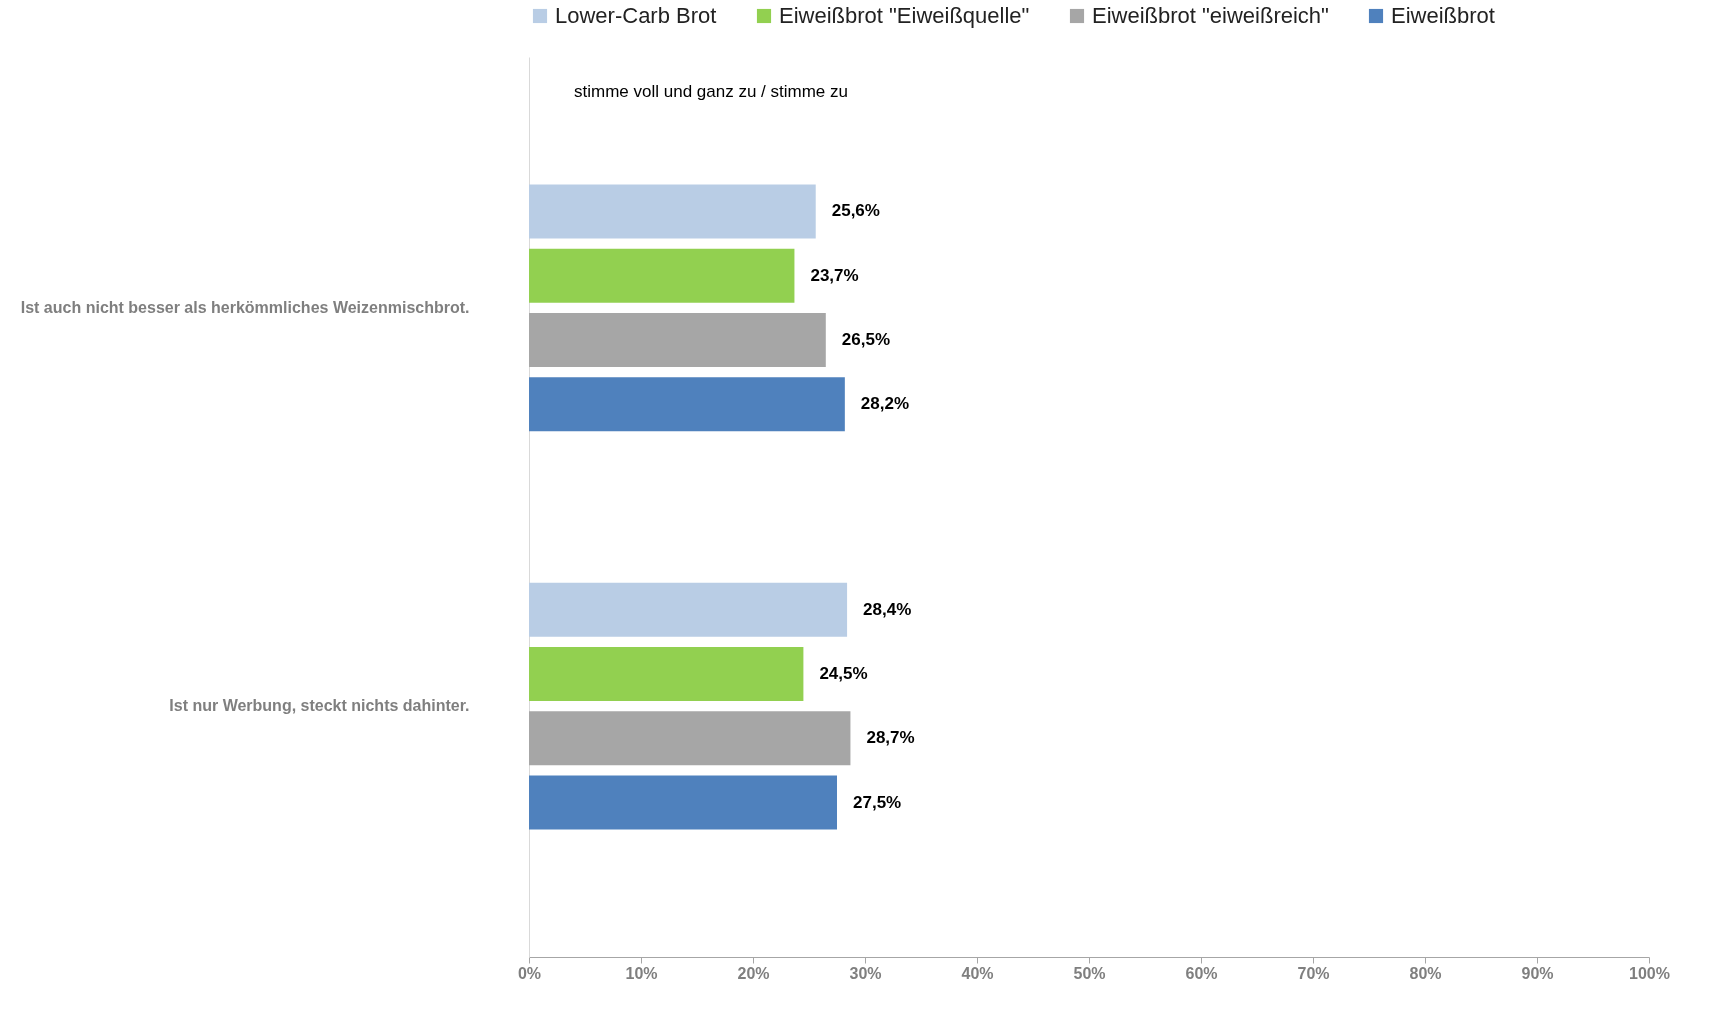 The width and height of the screenshot is (1713, 1014). Describe the element at coordinates (1425, 973) in the screenshot. I see `x-tick-label: 80%` at that location.